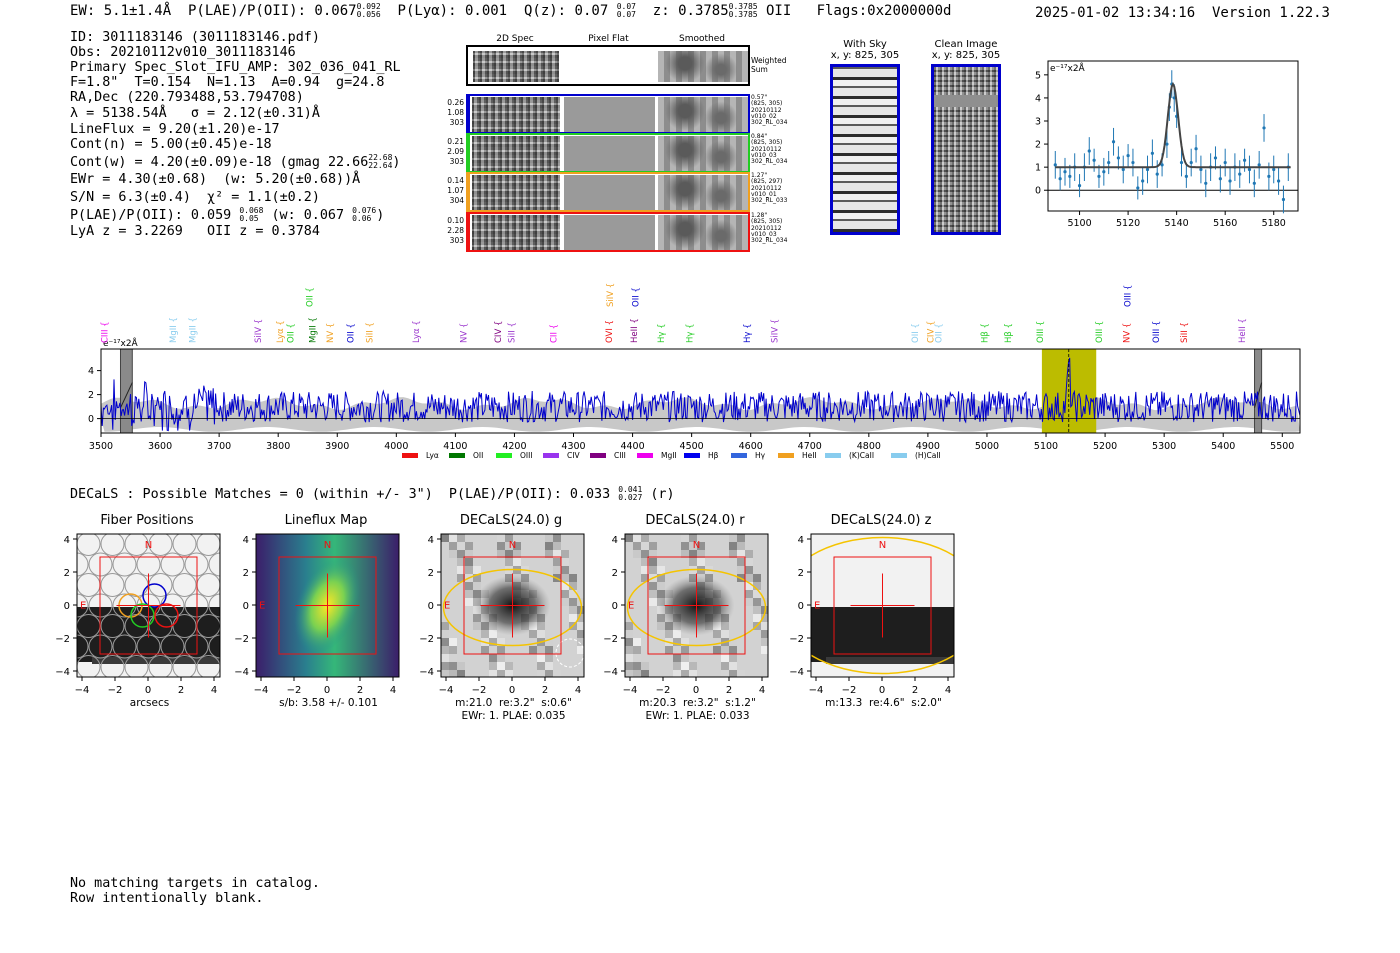 The height and width of the screenshot is (953, 1400). Describe the element at coordinates (91, 371) in the screenshot. I see `spectrum-y-tick-label: 4` at that location.